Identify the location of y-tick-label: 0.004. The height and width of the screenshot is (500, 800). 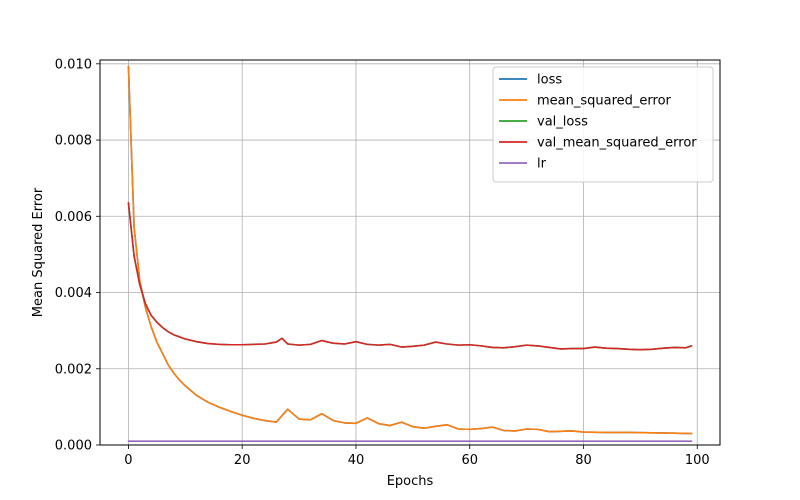
(73, 293).